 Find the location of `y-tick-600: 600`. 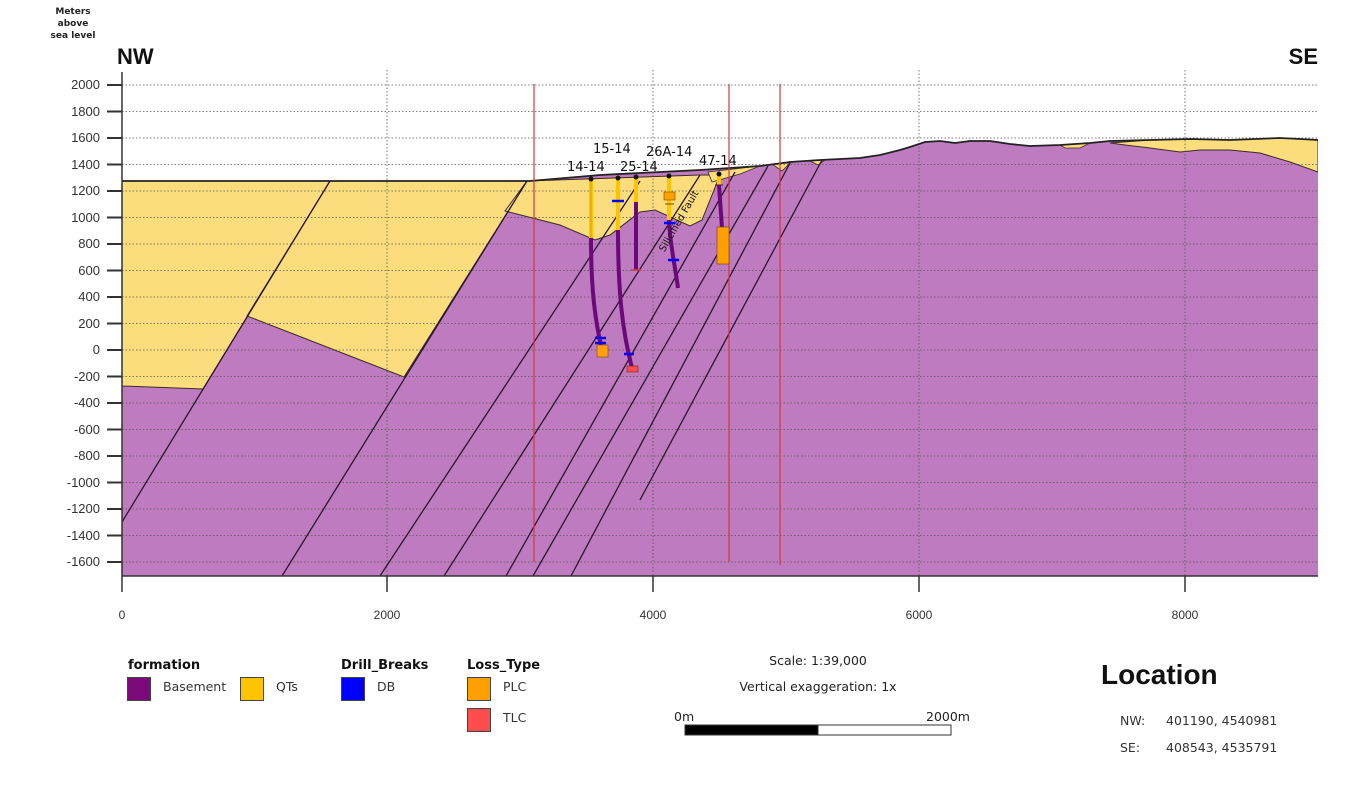

y-tick-600: 600 is located at coordinates (89, 270).